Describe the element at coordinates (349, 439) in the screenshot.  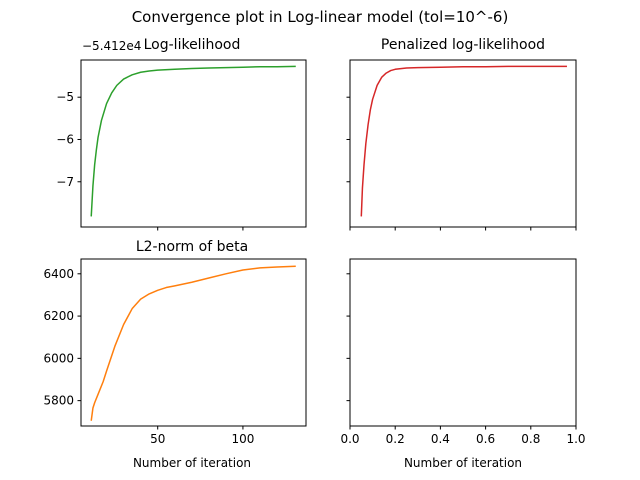
I see `x-tick-label: 0.0` at that location.